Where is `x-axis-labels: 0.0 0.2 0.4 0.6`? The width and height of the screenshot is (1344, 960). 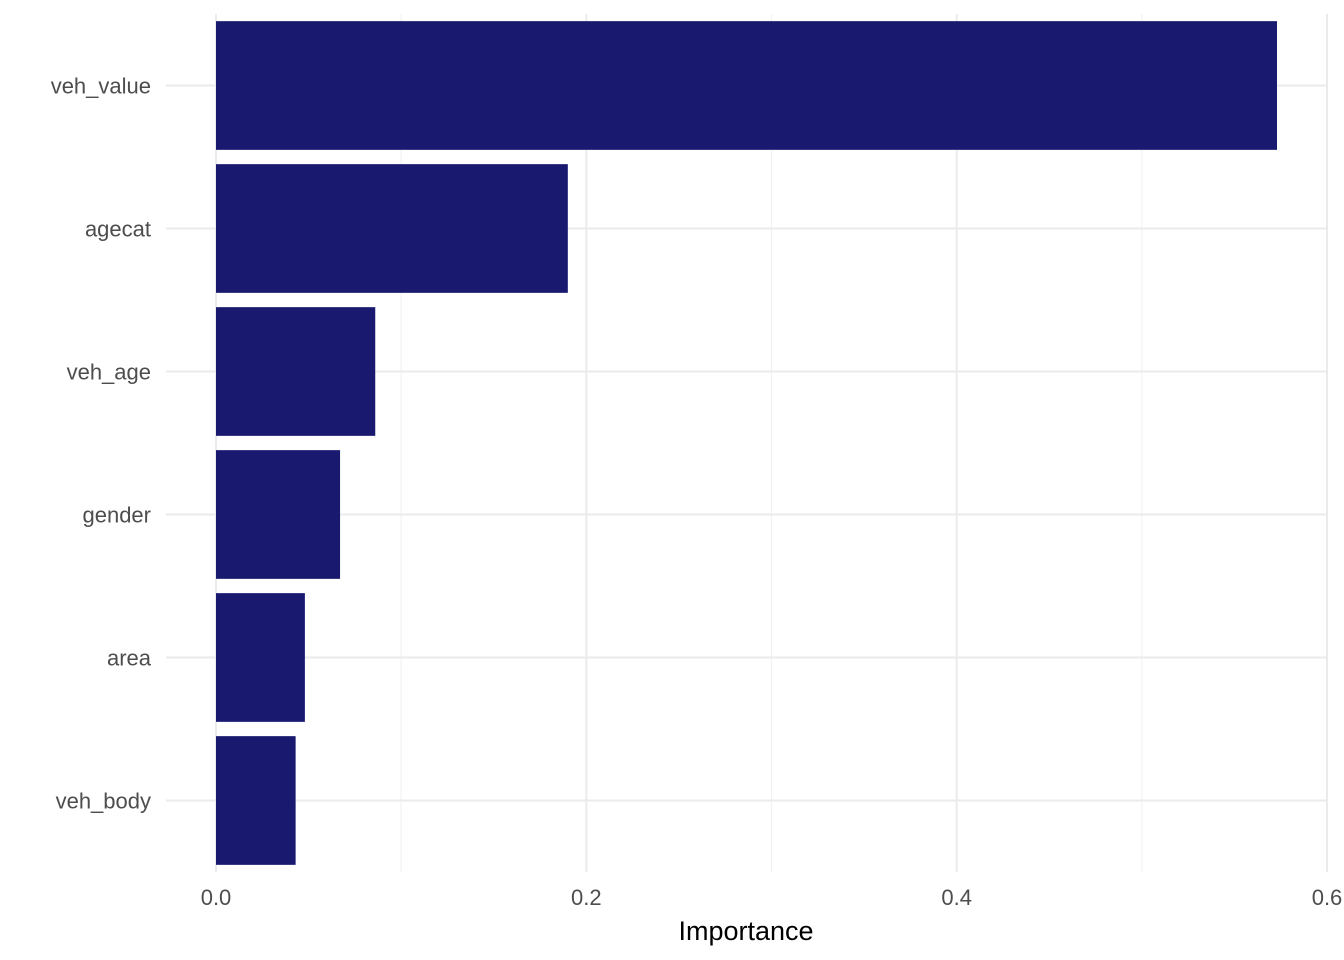
x-axis-labels: 0.0 0.2 0.4 0.6 is located at coordinates (772, 897).